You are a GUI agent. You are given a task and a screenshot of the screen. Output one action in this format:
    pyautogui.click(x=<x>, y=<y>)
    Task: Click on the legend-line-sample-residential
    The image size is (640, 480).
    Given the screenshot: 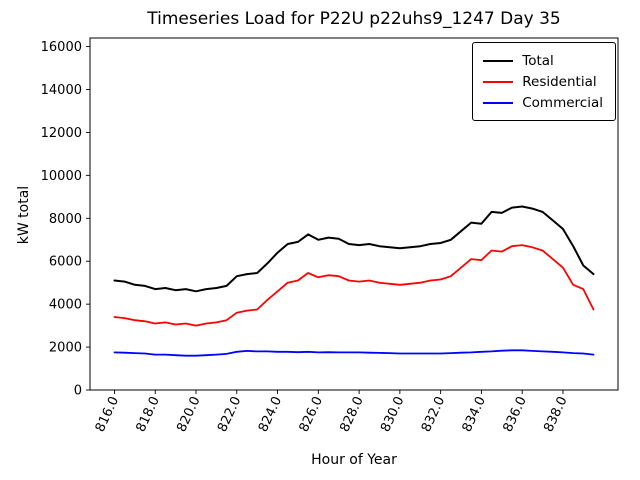 What is the action you would take?
    pyautogui.click(x=498, y=81)
    